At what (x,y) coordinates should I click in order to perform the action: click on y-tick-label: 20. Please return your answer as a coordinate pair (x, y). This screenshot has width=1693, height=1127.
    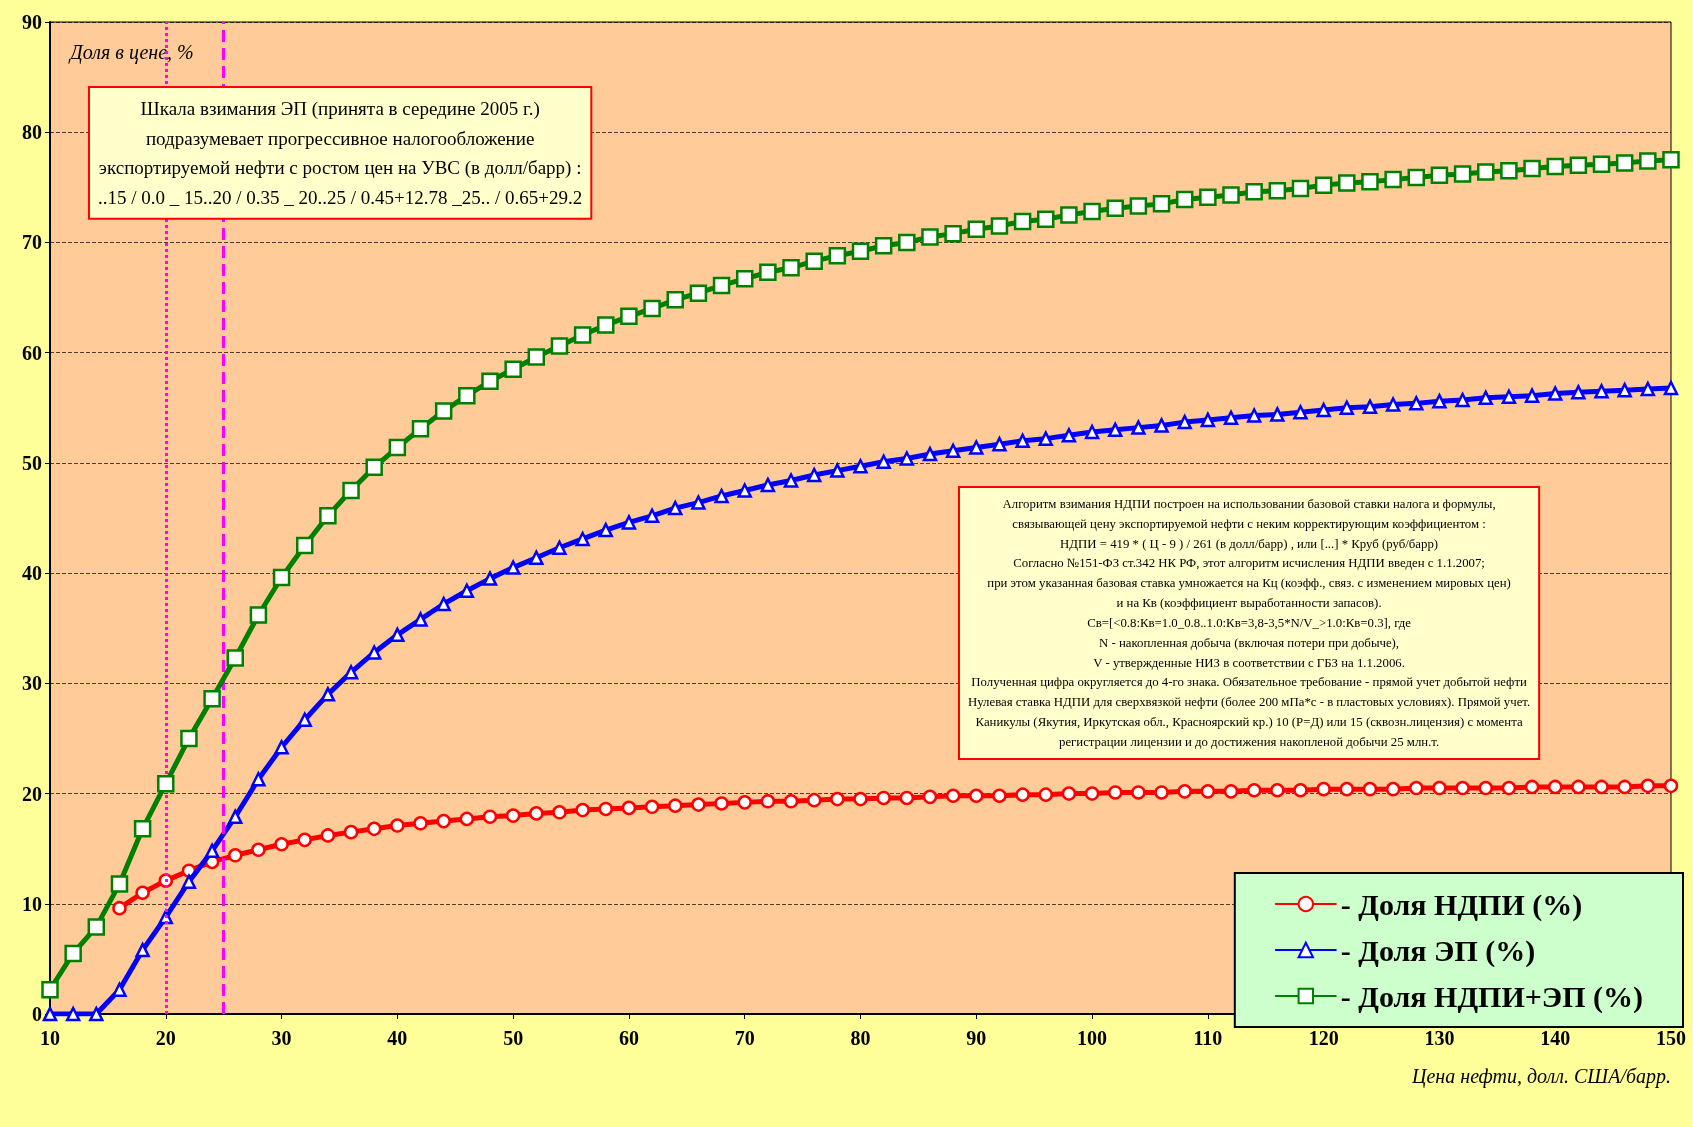
    Looking at the image, I should click on (32, 793).